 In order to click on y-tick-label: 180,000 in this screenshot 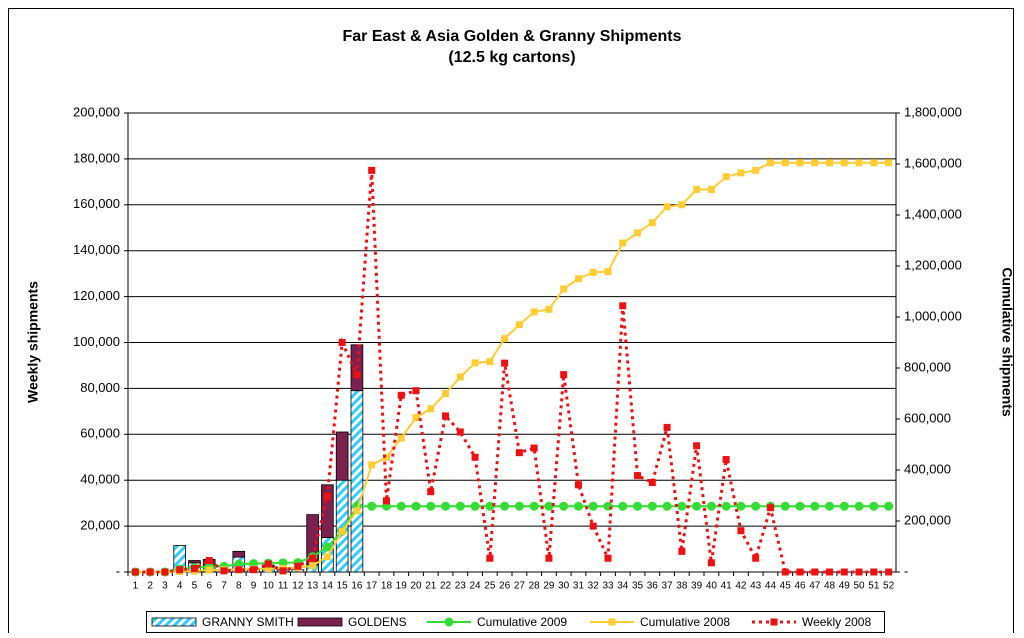, I will do `click(96, 157)`.